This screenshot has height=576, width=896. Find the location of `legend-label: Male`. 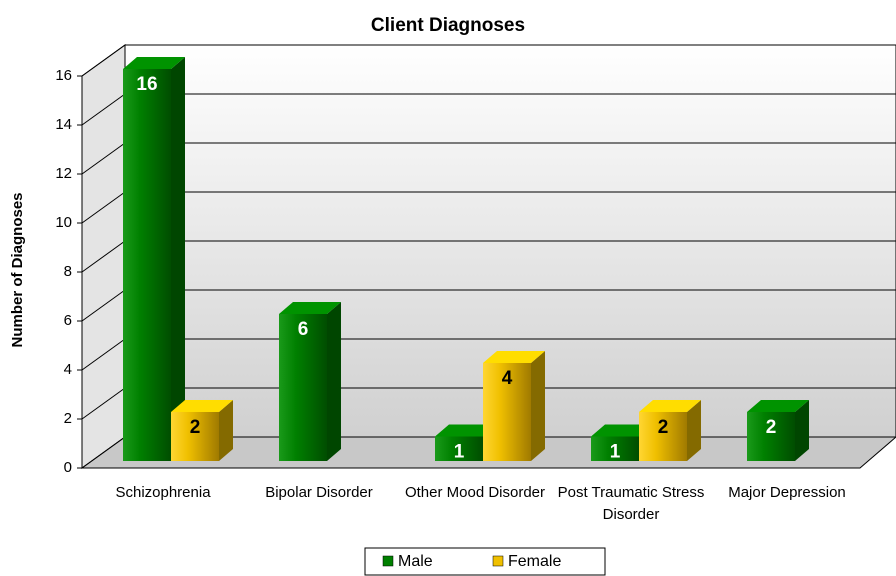

legend-label: Male is located at coordinates (415, 561).